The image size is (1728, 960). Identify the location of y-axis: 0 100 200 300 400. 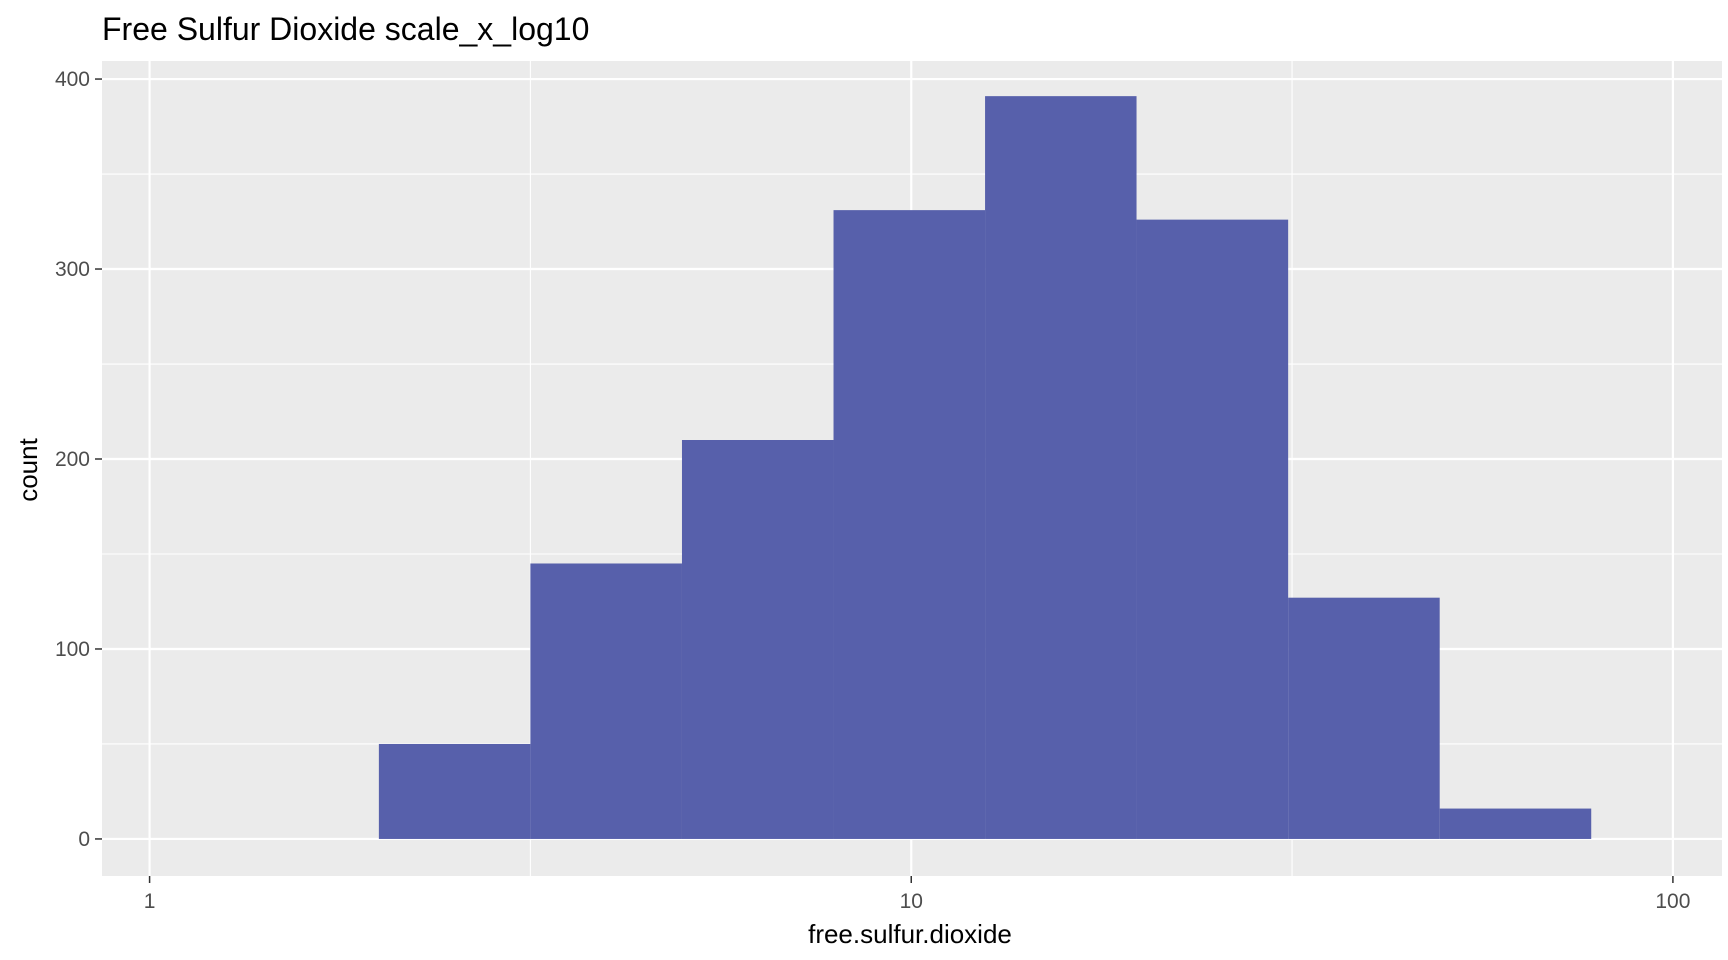
(78, 459).